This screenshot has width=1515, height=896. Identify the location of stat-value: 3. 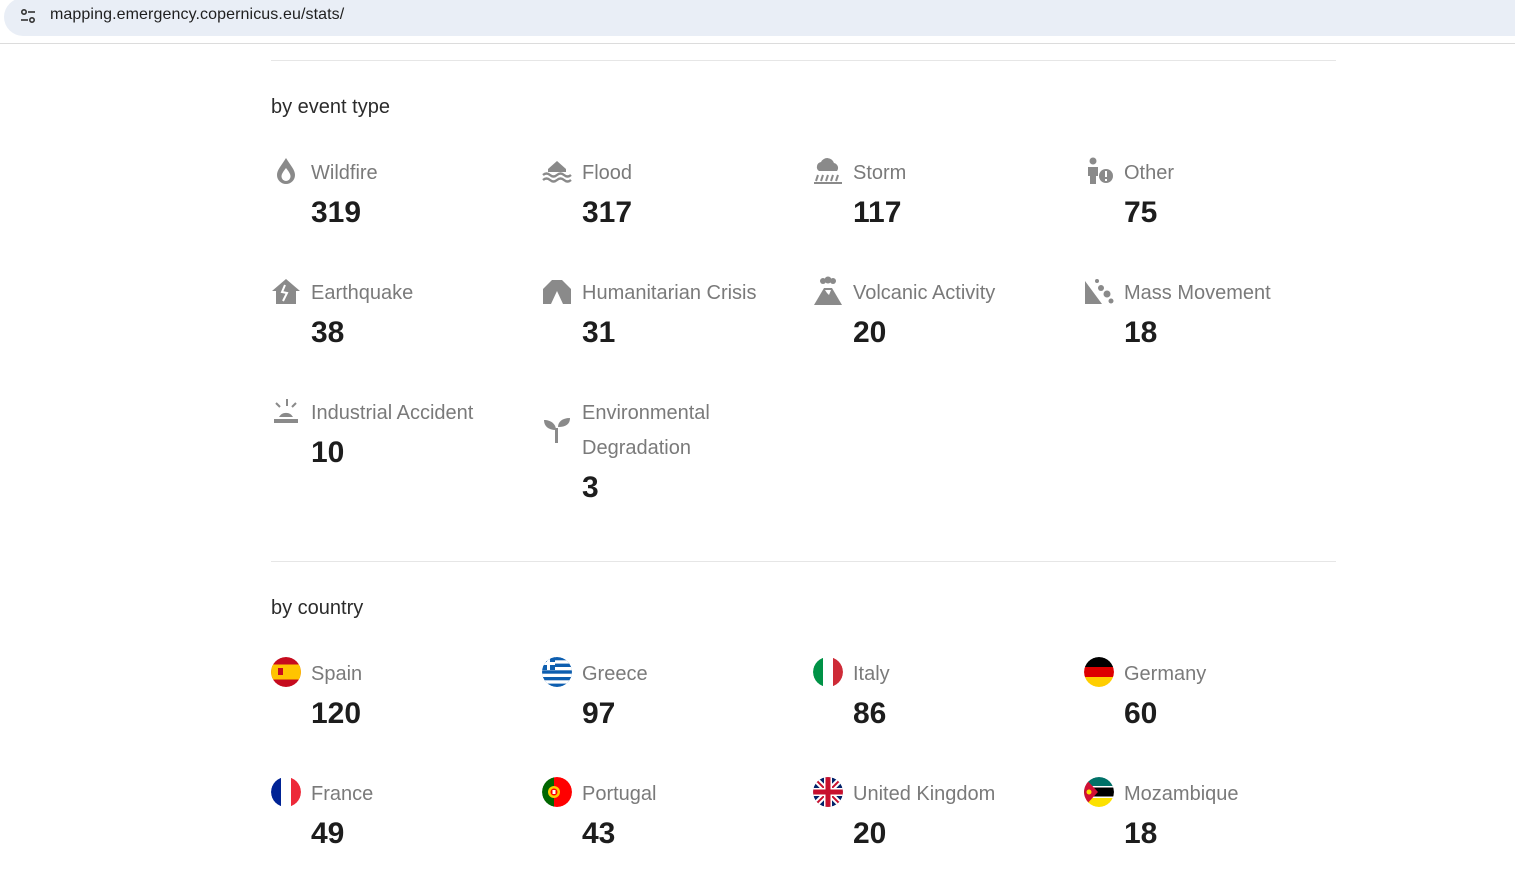
(590, 487).